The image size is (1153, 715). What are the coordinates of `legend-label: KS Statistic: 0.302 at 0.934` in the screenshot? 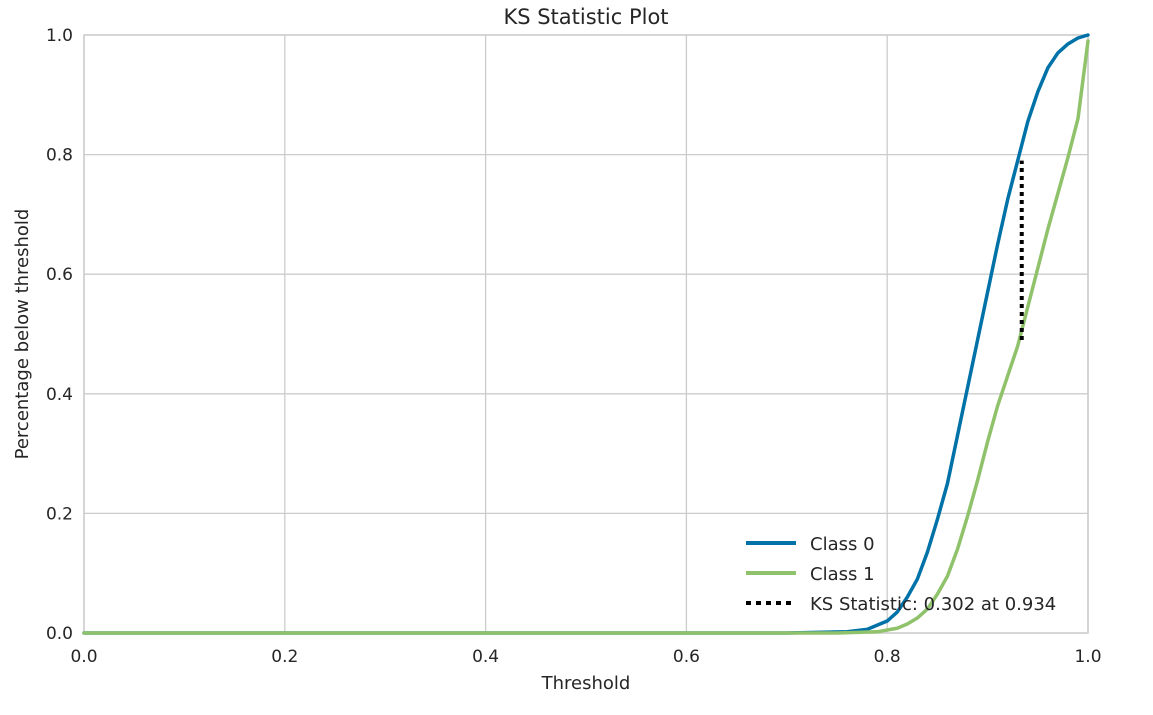 It's located at (933, 604).